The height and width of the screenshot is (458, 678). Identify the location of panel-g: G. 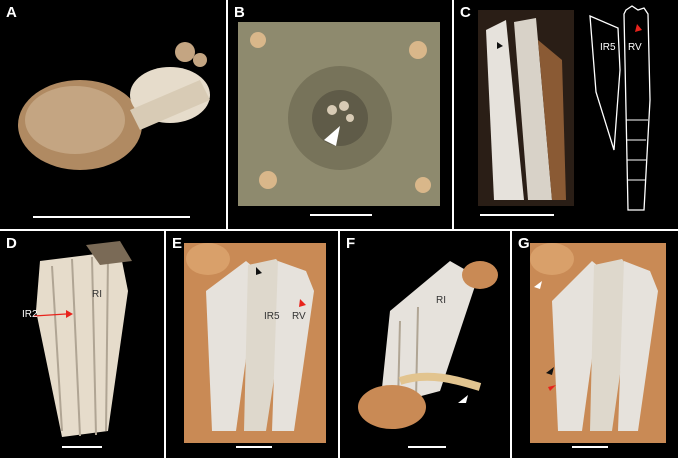
(595, 344).